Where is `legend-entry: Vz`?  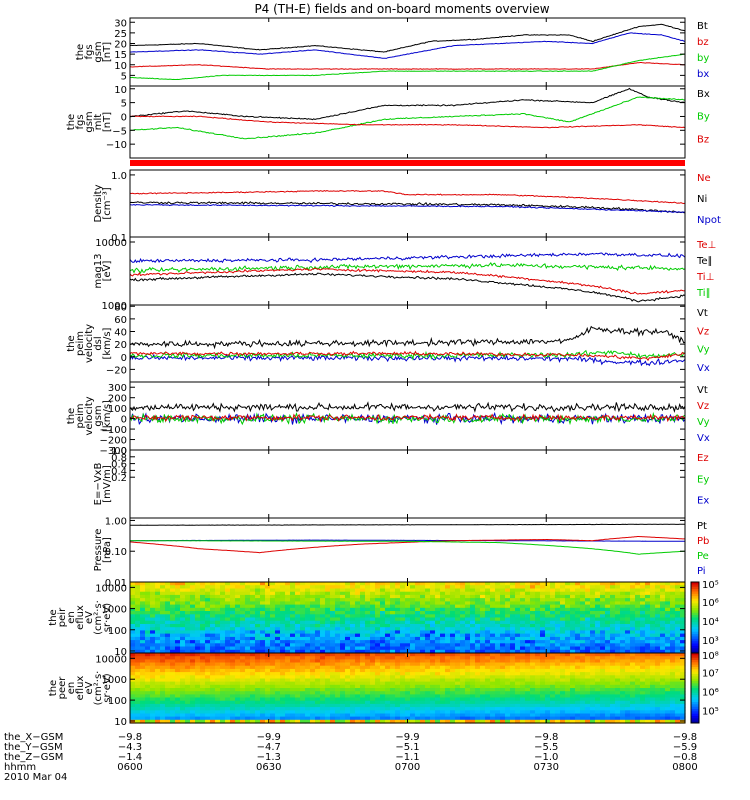 legend-entry: Vz is located at coordinates (703, 406).